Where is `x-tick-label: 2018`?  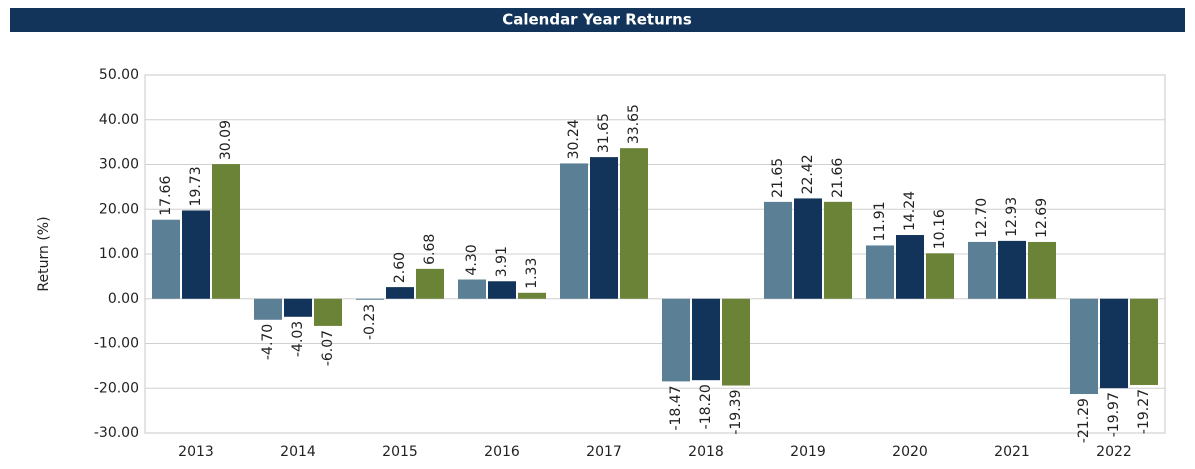 x-tick-label: 2018 is located at coordinates (706, 452).